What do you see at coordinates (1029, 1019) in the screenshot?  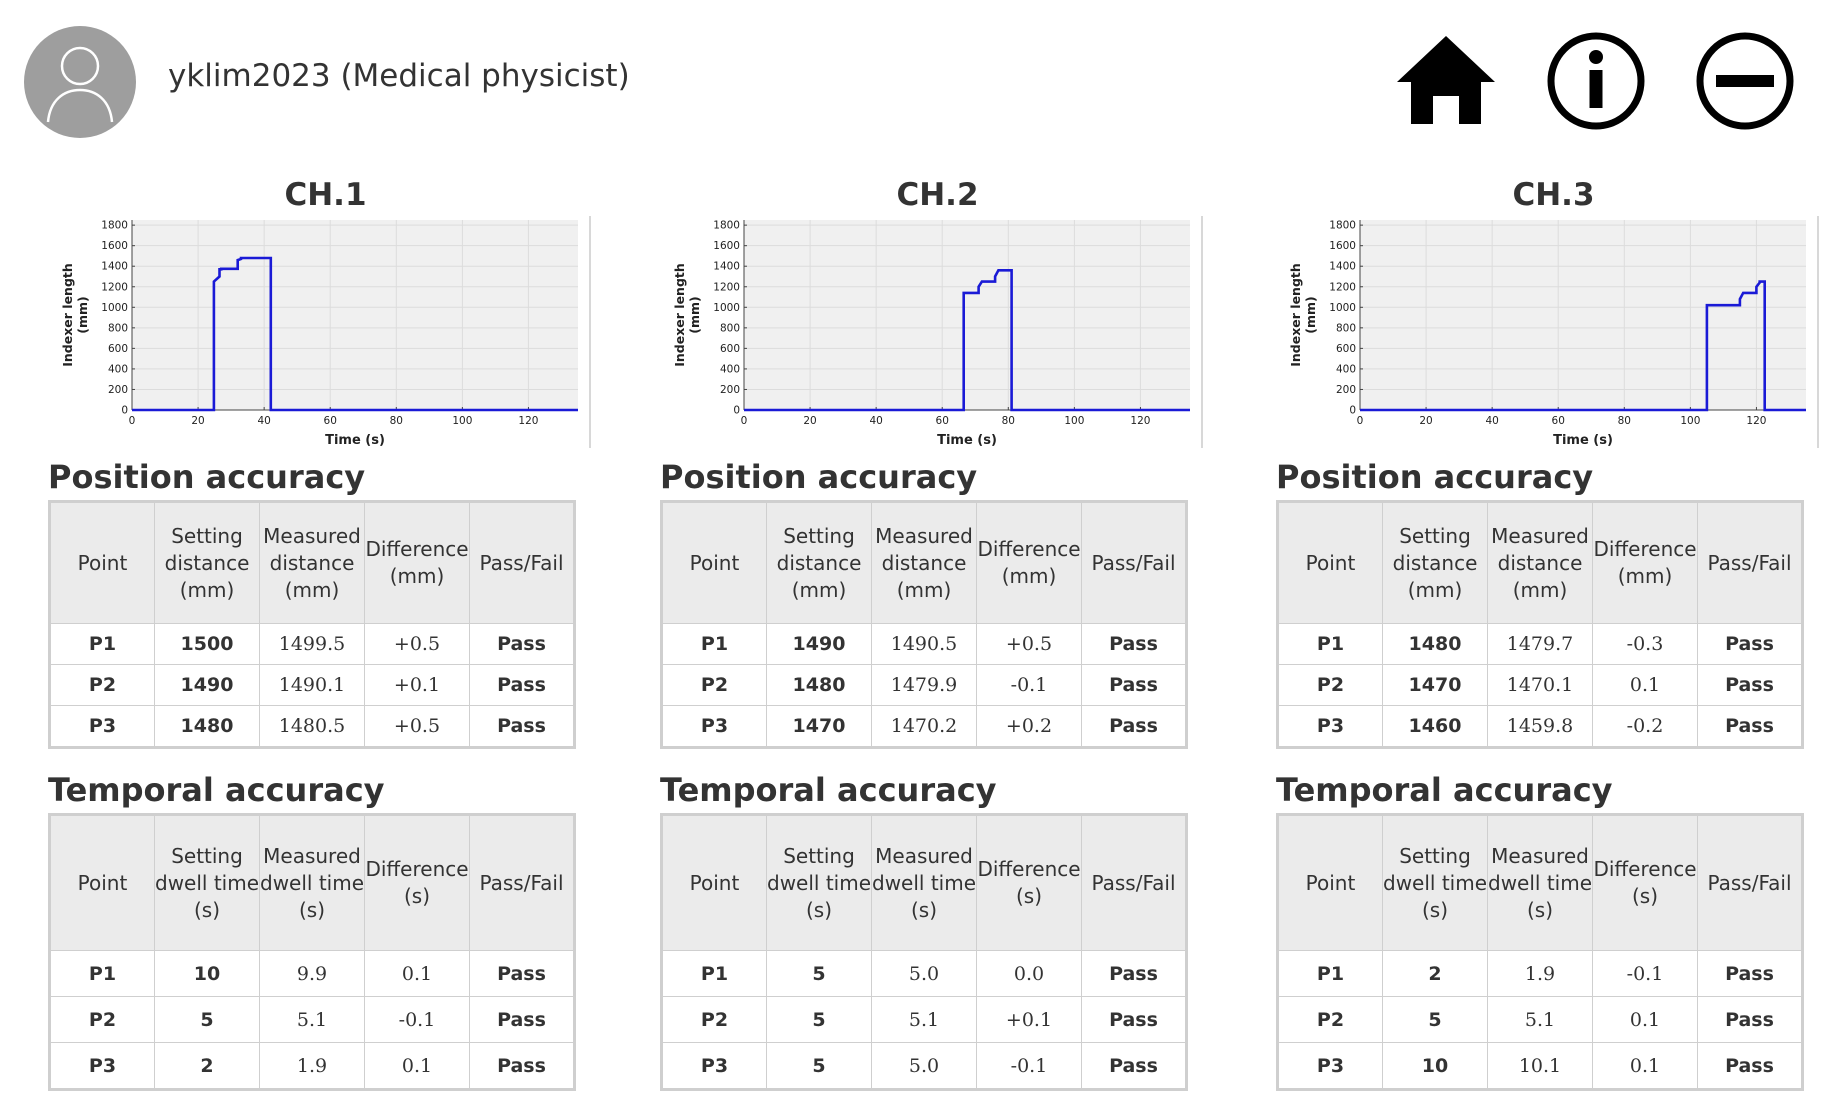 I see `cell-difference: +0.1` at bounding box center [1029, 1019].